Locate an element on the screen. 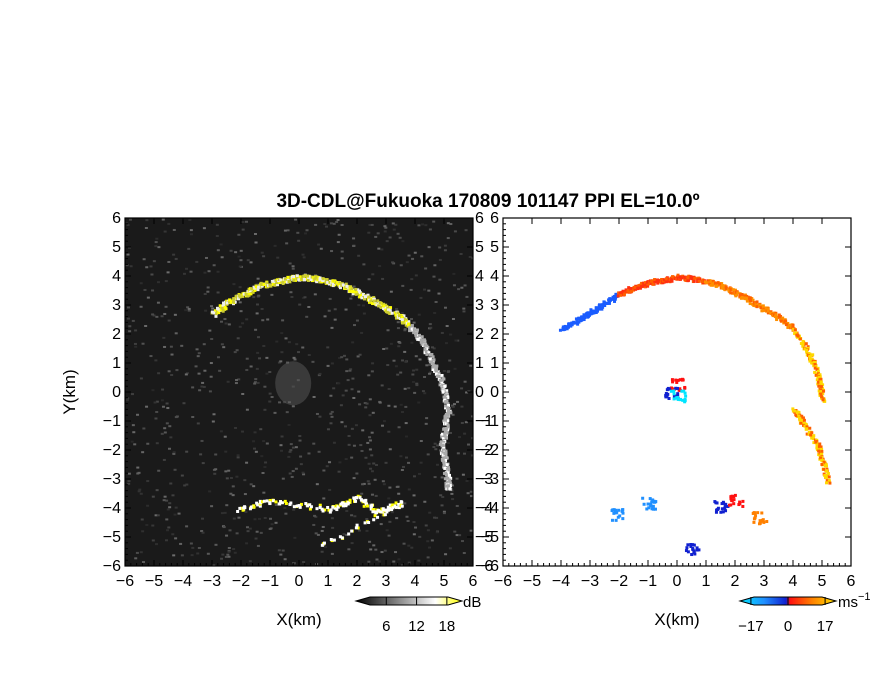 The image size is (880, 680). colorbar-tick-label: 17 is located at coordinates (825, 626).